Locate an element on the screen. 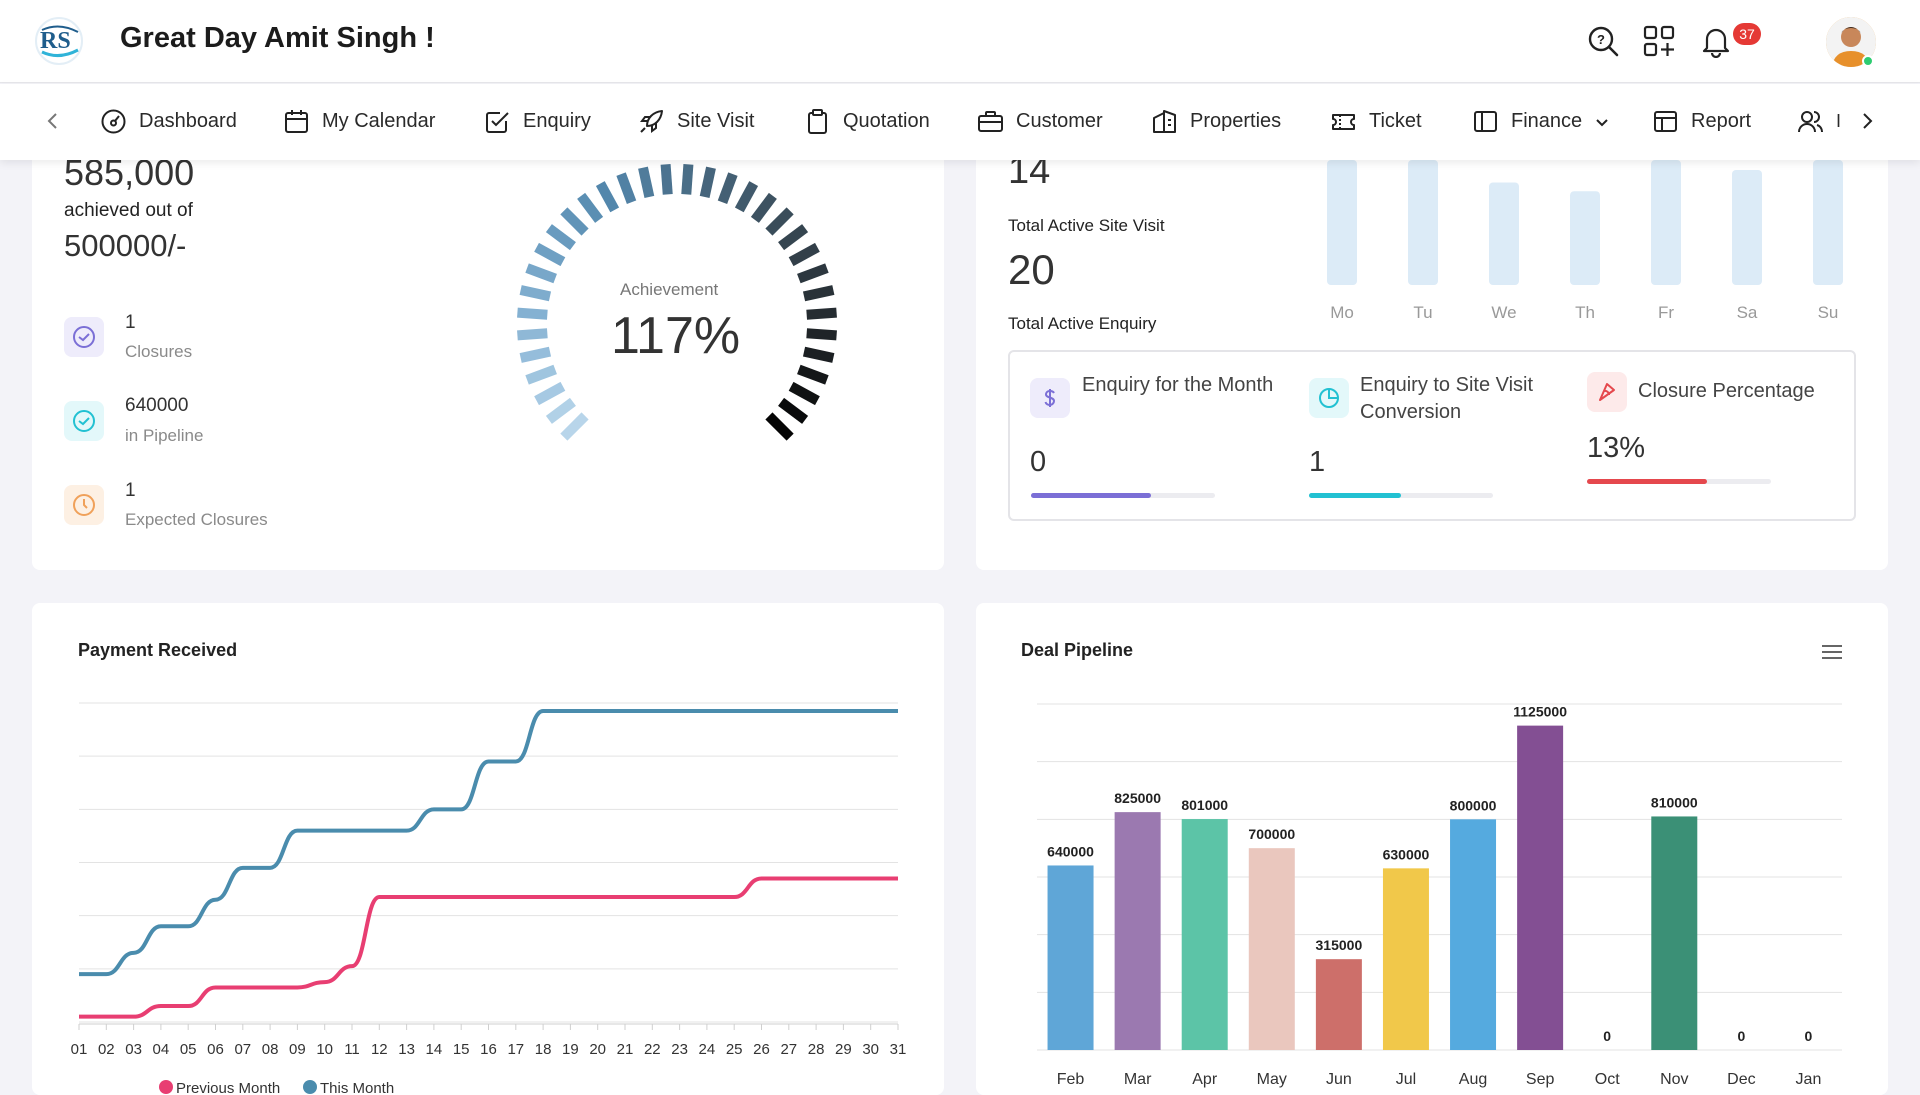 The height and width of the screenshot is (1095, 1920). x-tick-label: 03 is located at coordinates (133, 1049).